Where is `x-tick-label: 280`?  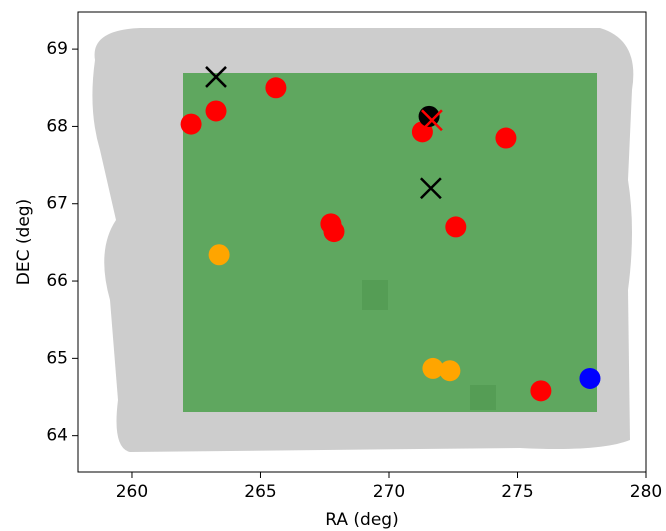
x-tick-label: 280 is located at coordinates (646, 492).